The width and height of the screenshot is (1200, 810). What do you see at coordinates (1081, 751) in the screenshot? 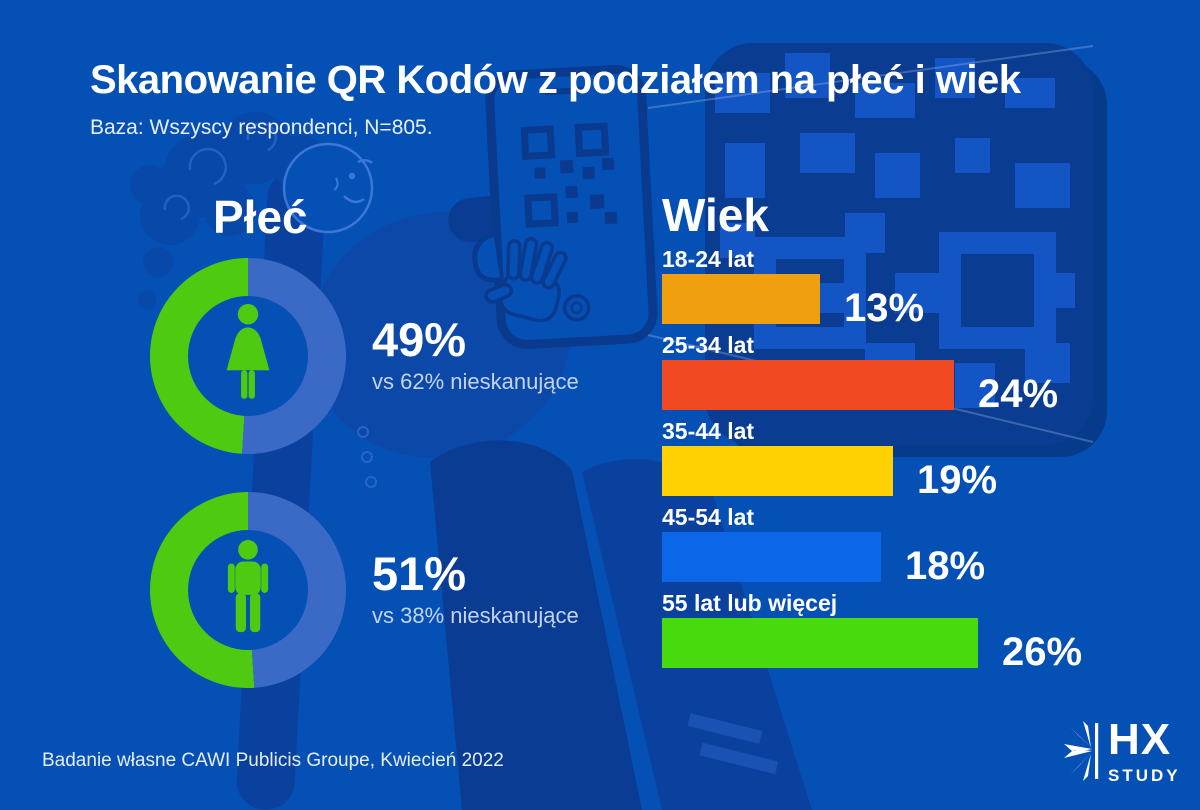
I see `starburst-icon` at bounding box center [1081, 751].